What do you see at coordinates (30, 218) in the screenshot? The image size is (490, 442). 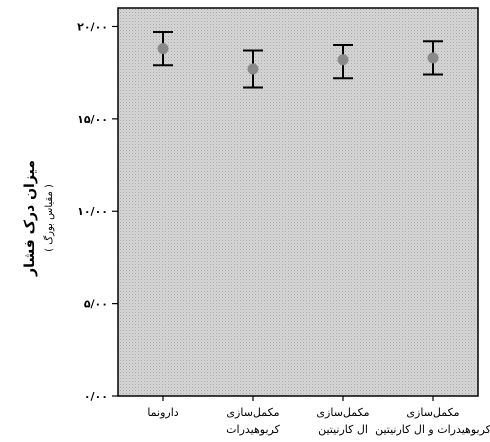 I see `y-axis-label: میزان درک فشار` at bounding box center [30, 218].